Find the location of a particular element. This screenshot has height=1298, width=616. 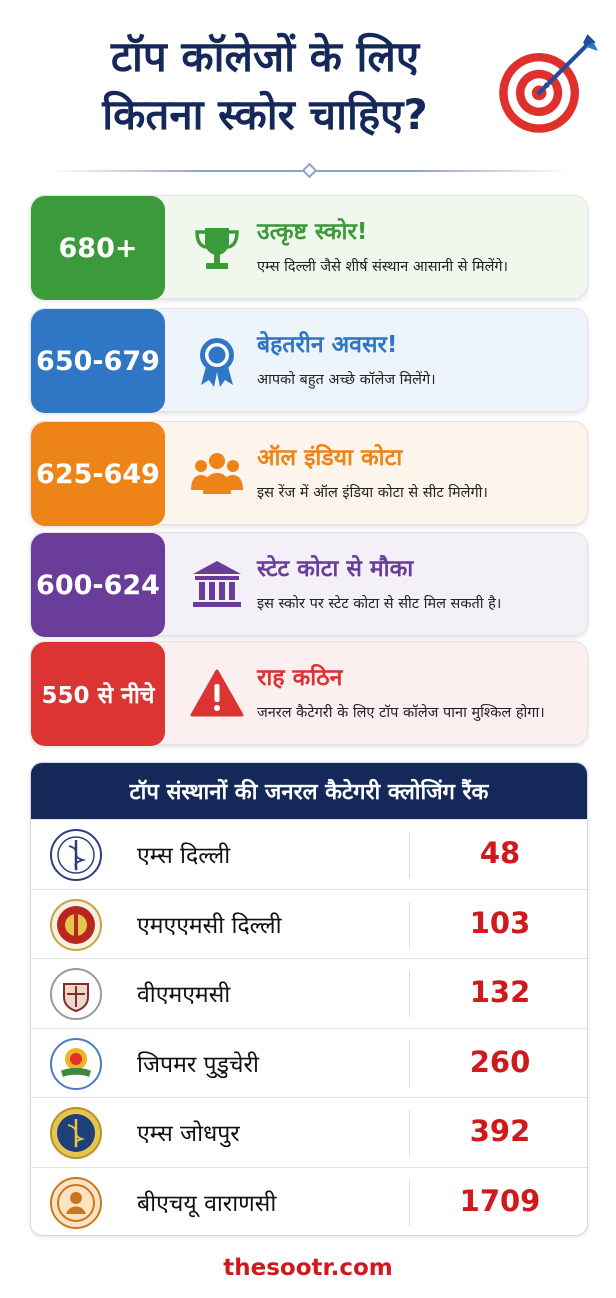

score-badge: 625-649 is located at coordinates (98, 474).